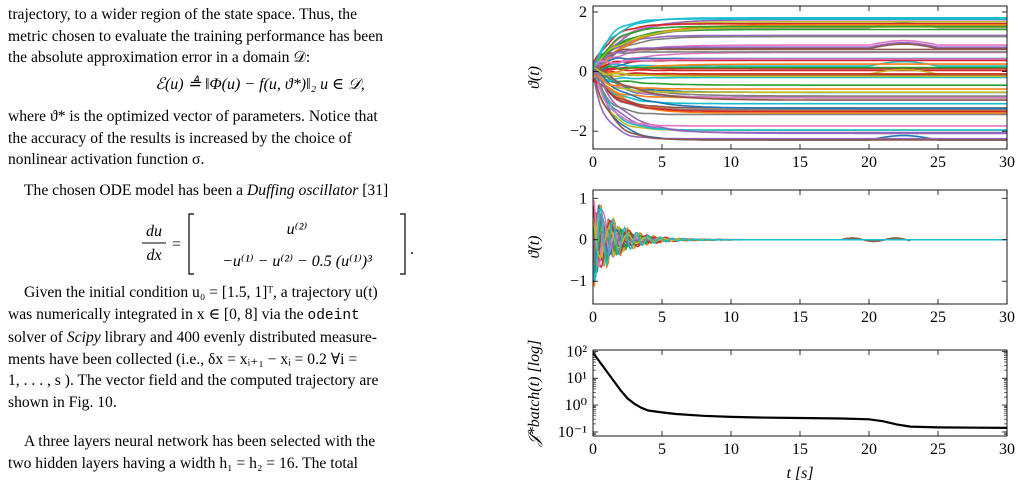  What do you see at coordinates (303, 190) in the screenshot?
I see `duffing-emphasis: Duffing oscillator` at bounding box center [303, 190].